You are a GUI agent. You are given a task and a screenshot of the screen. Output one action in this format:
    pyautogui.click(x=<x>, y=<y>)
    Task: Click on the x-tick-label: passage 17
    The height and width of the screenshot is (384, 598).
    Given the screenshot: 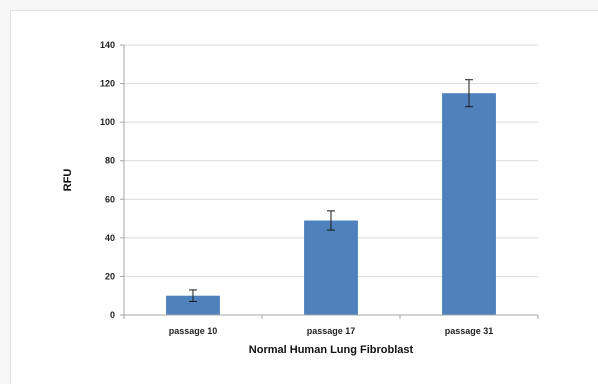 What is the action you would take?
    pyautogui.click(x=331, y=331)
    